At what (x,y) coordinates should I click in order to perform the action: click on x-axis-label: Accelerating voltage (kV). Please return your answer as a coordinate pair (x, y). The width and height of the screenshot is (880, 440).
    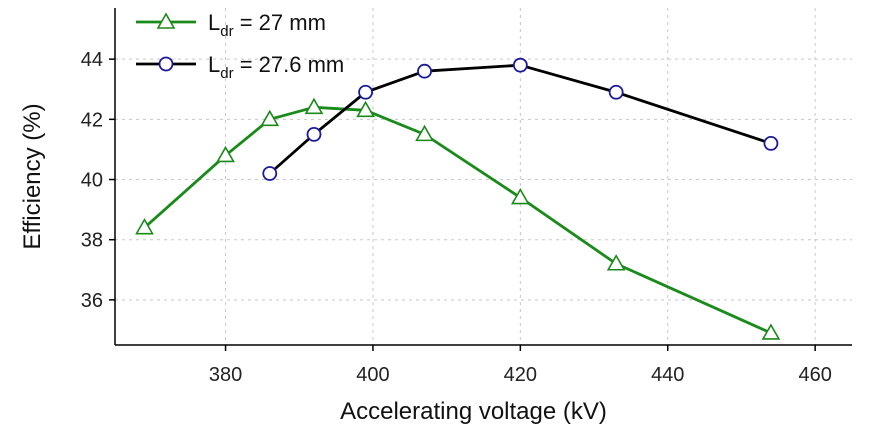
    Looking at the image, I should click on (473, 411).